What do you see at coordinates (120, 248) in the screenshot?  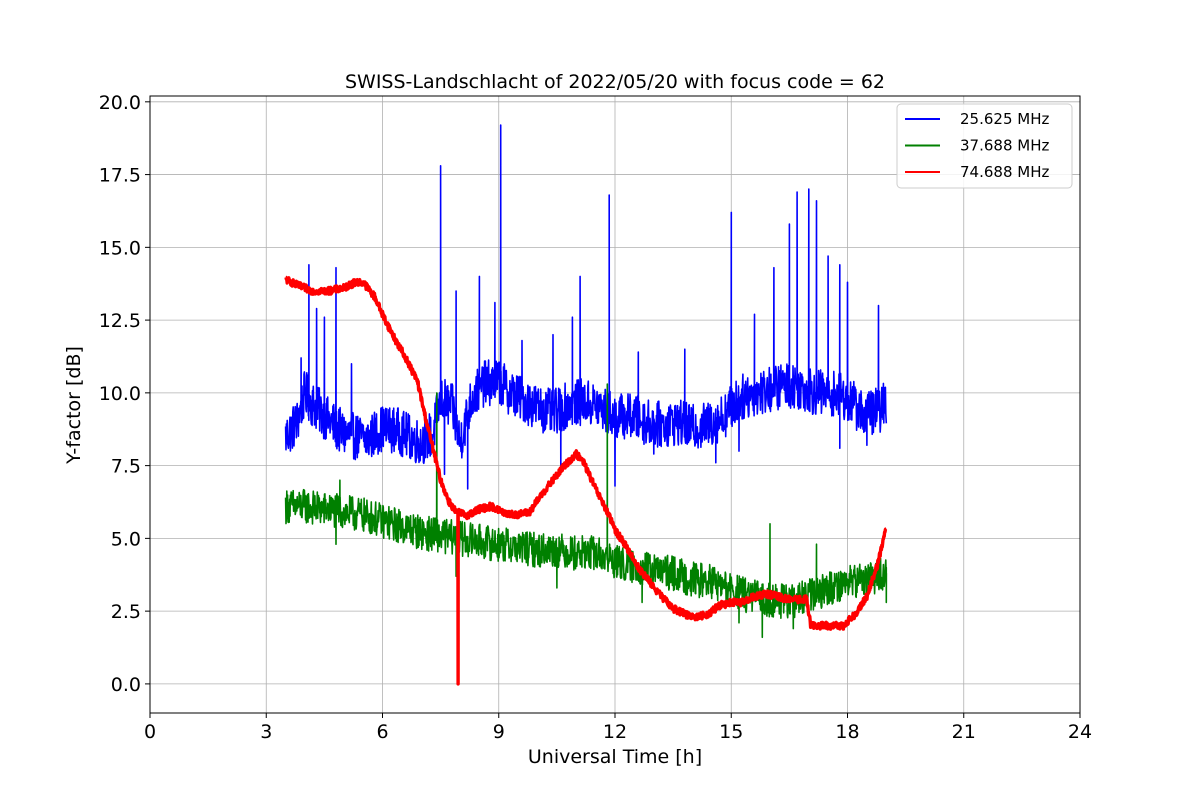 I see `y-tick-label: 15.0` at bounding box center [120, 248].